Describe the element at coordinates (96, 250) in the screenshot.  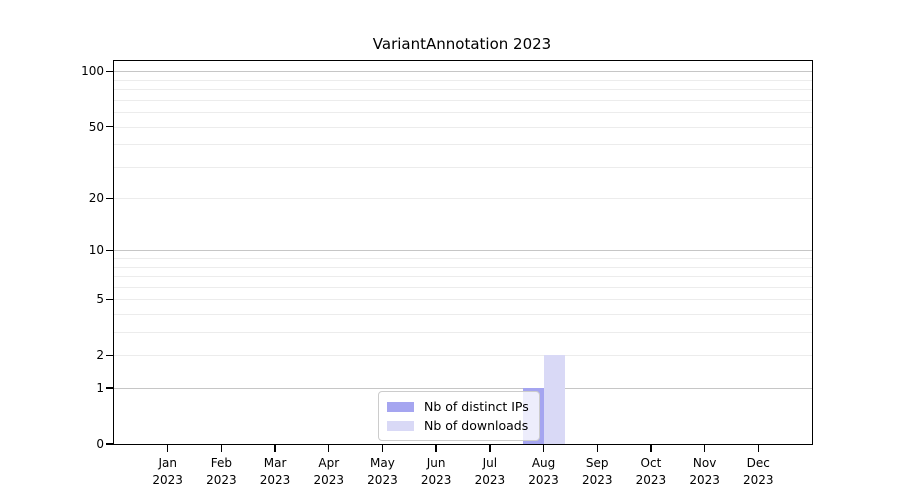
I see `y-axis-tick-label: 10` at that location.